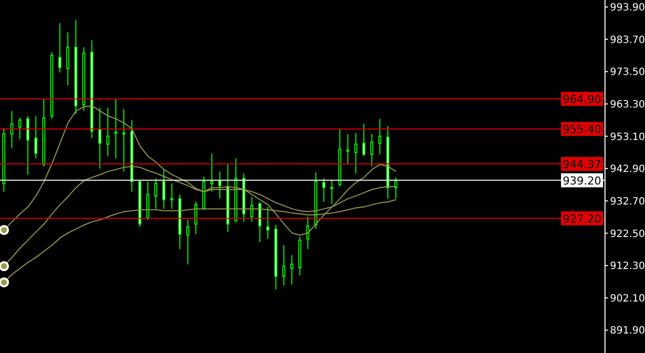  I want to click on ref-line-label: 927.20, so click(582, 219).